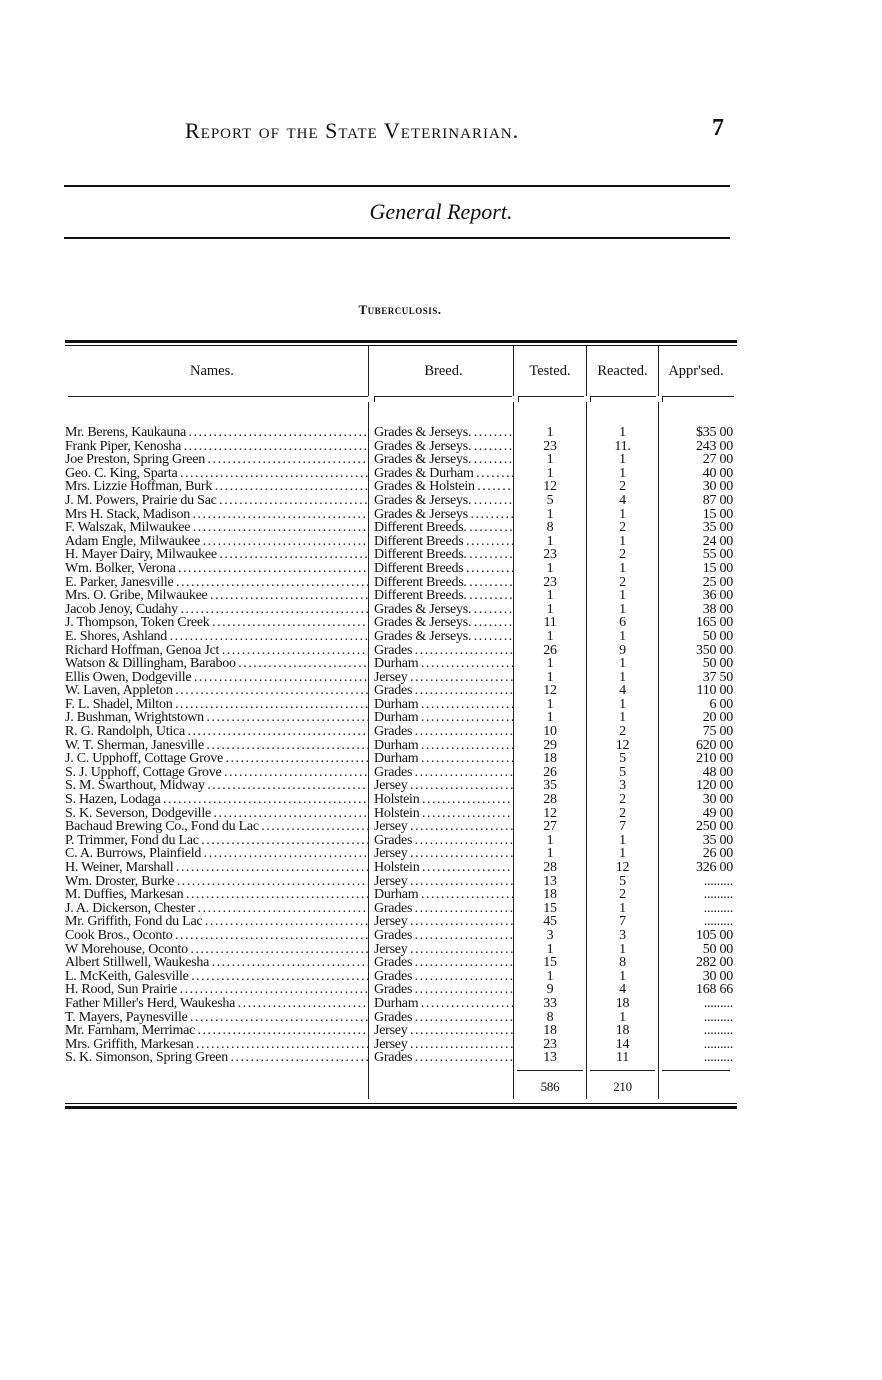 This screenshot has height=1380, width=882. What do you see at coordinates (216, 1031) in the screenshot?
I see `cell-name: Mr. Farnham, Merrimac` at bounding box center [216, 1031].